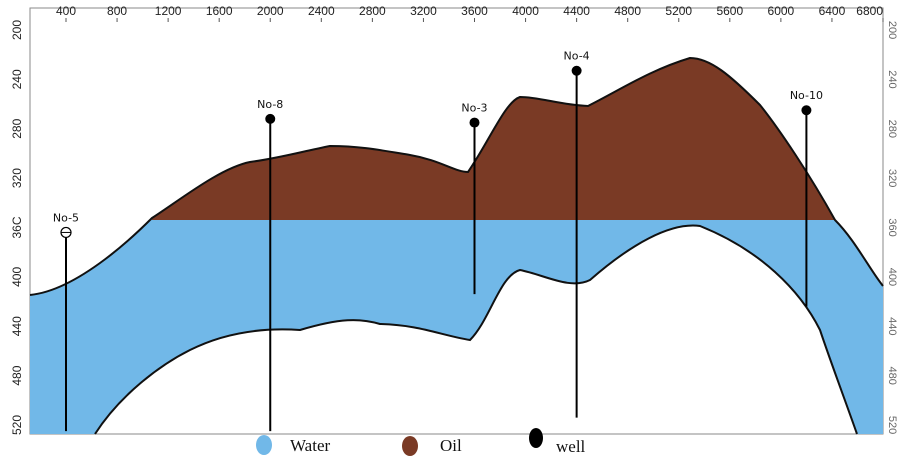  I want to click on top-tick-label: 5200, so click(678, 11).